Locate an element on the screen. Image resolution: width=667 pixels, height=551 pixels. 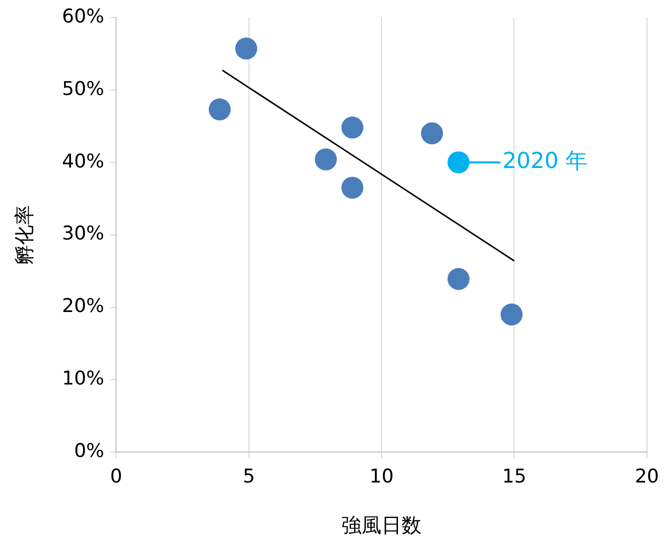
x-tick-label: 10 is located at coordinates (381, 477).